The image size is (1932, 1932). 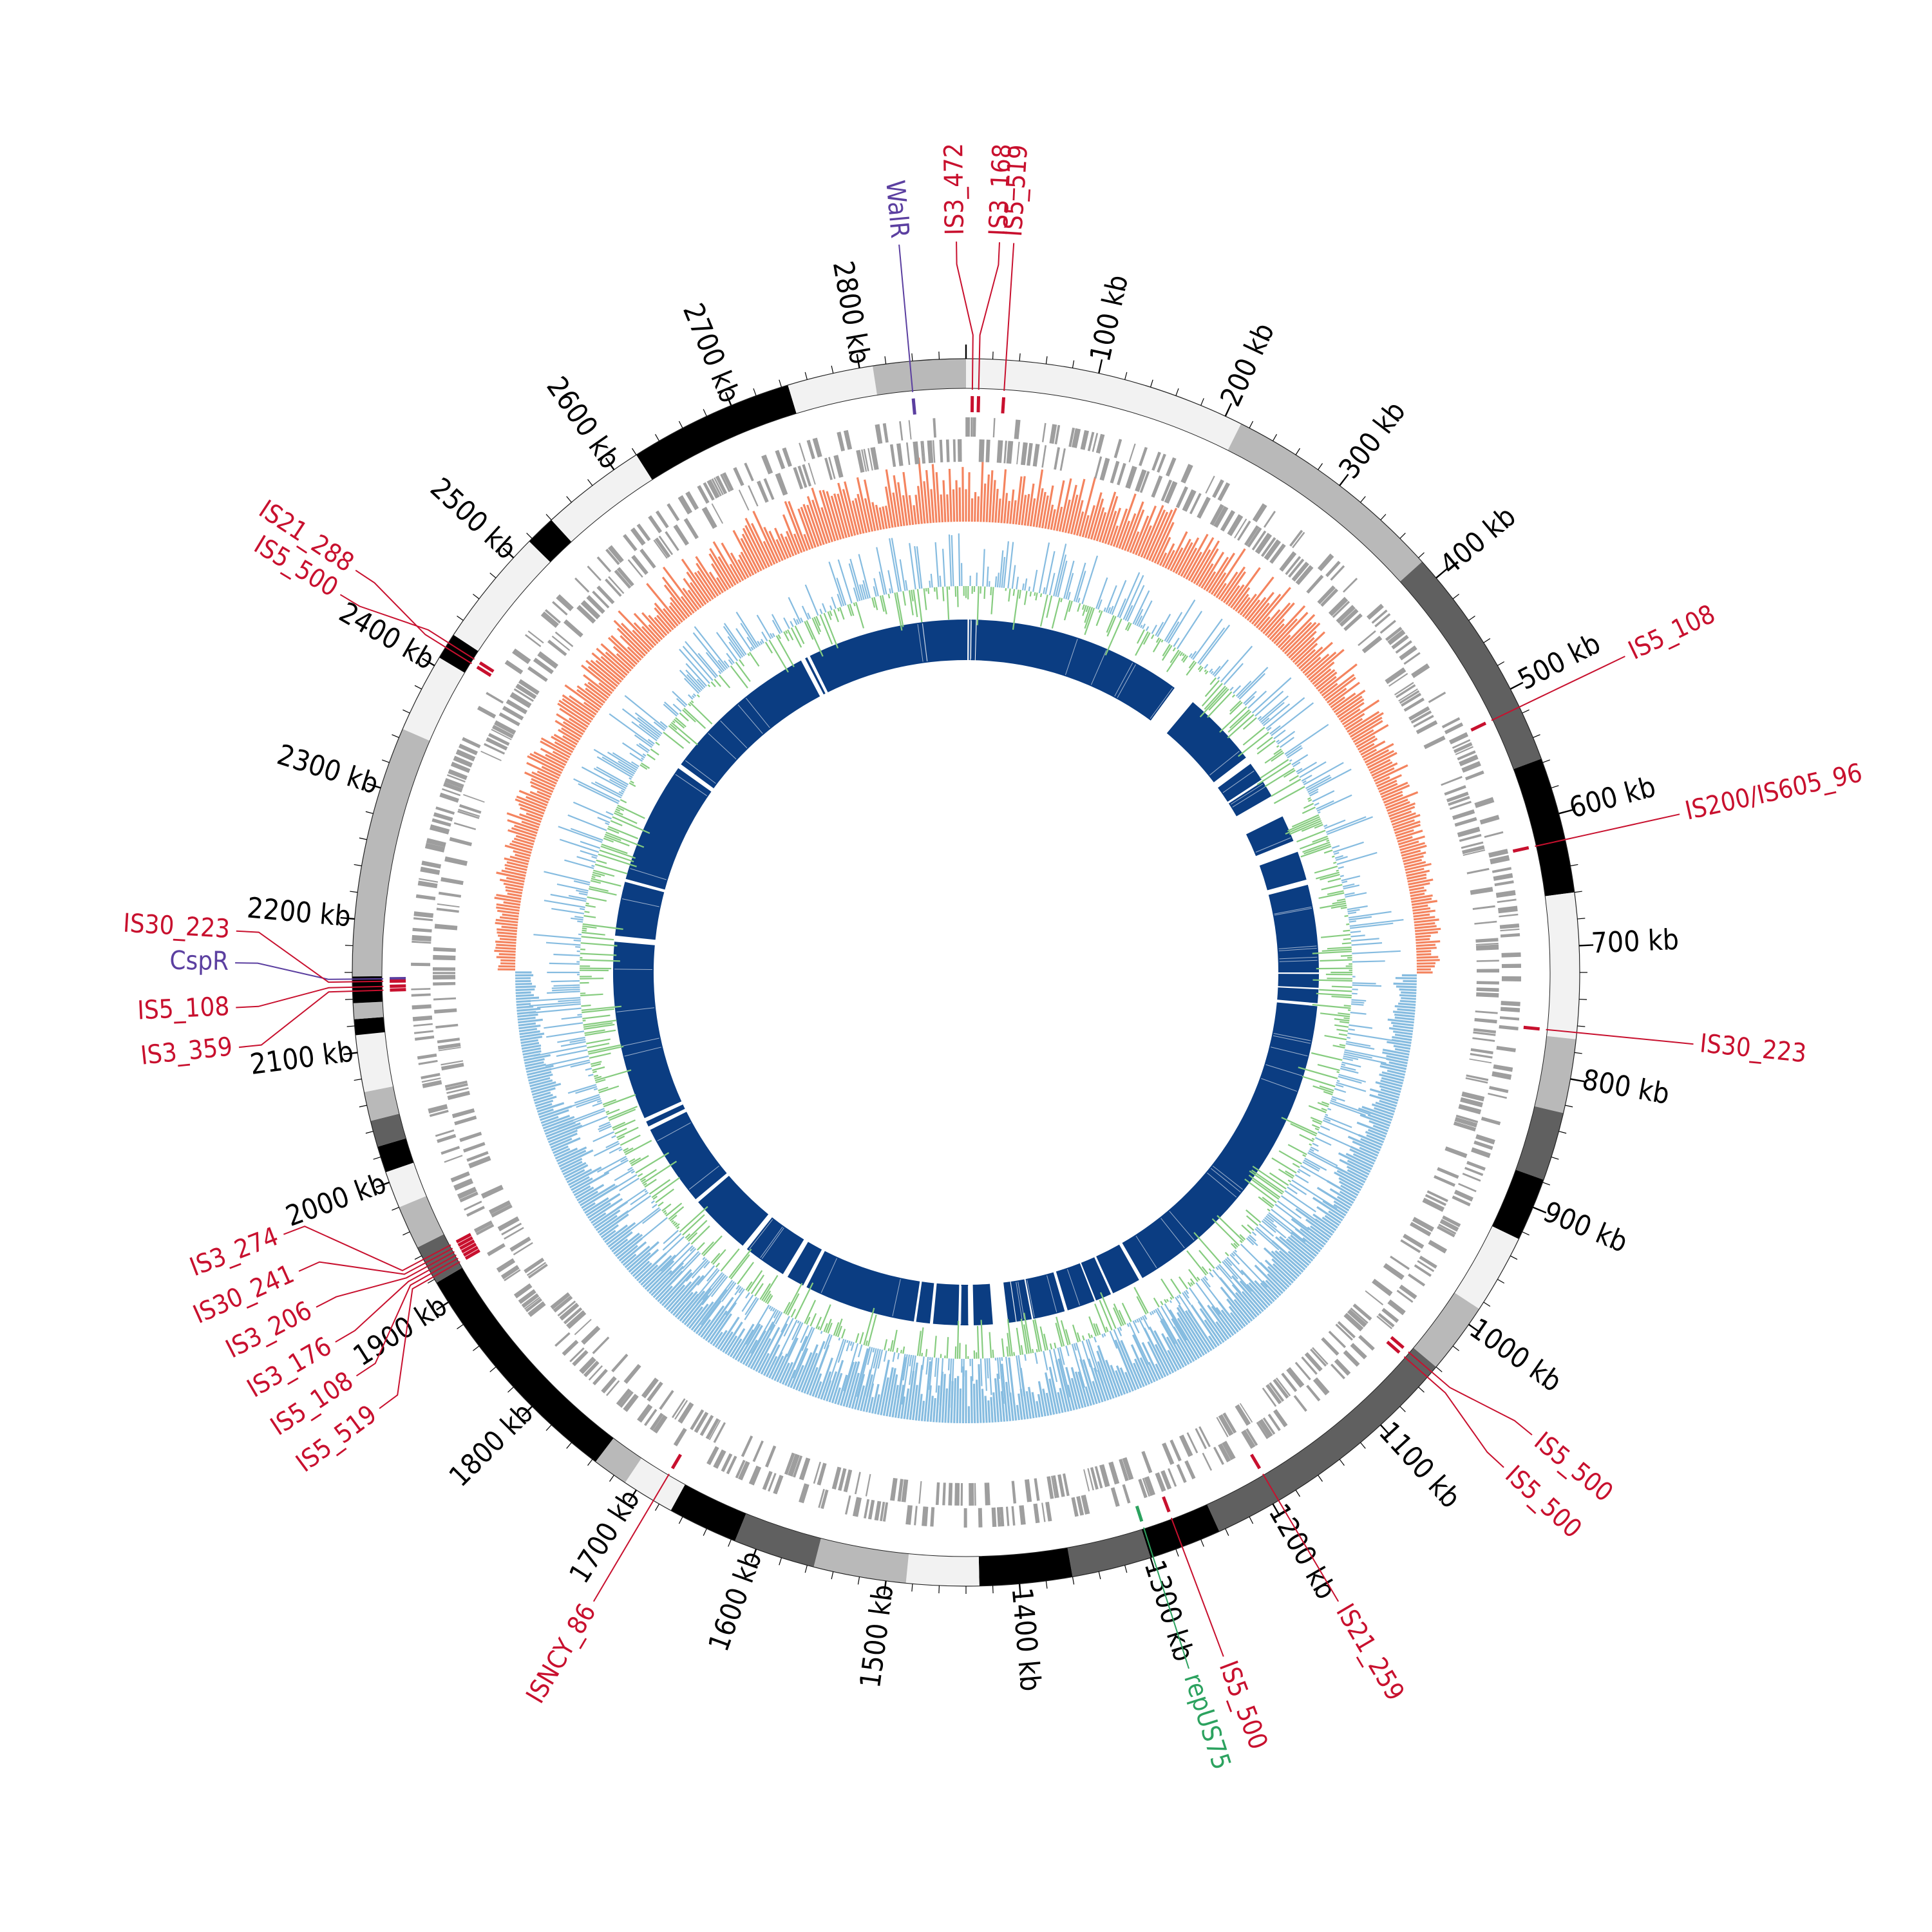 I want to click on synteny-block, so click(x=1250, y=799).